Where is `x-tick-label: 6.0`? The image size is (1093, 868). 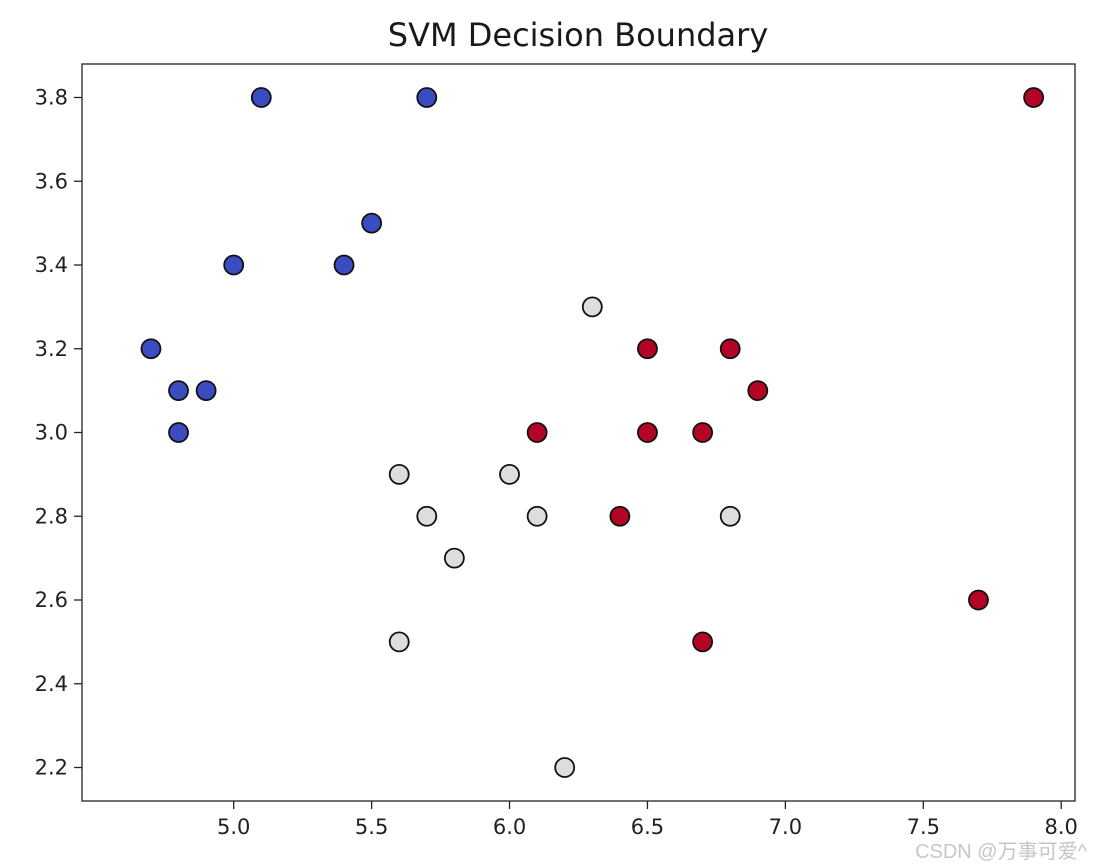 x-tick-label: 6.0 is located at coordinates (509, 827).